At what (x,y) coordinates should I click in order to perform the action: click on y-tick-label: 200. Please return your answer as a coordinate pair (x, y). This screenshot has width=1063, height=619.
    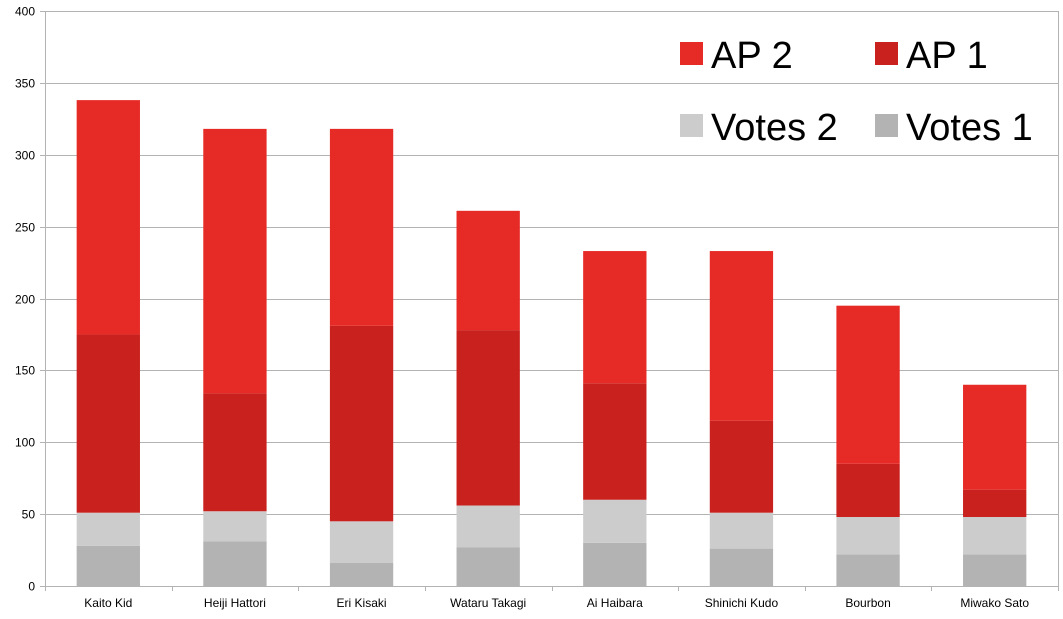
    Looking at the image, I should click on (25, 300).